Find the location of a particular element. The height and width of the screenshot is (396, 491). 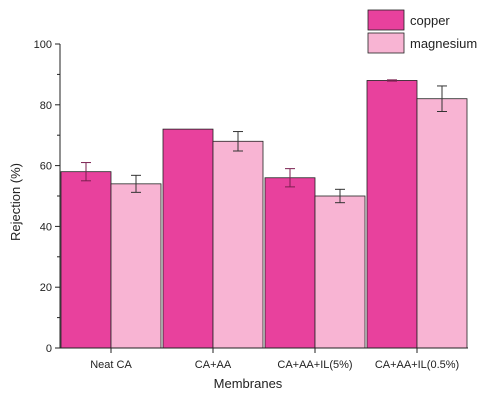

legend: copper magnesium is located at coordinates (422, 31).